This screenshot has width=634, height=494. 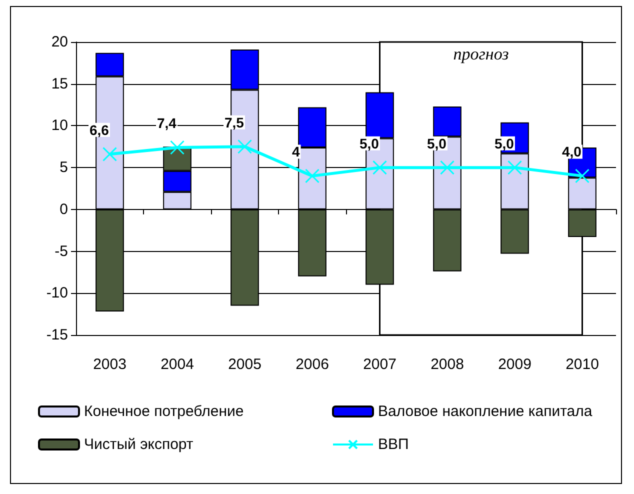 I want to click on y-tick-label: 15, so click(x=59, y=83).